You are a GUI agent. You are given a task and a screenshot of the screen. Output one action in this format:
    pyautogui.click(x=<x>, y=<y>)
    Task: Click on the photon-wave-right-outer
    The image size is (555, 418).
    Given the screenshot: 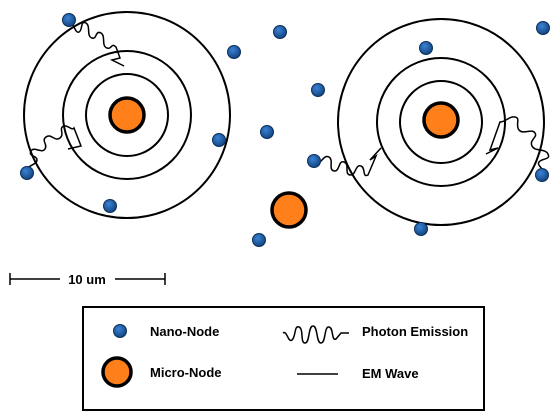 What is the action you would take?
    pyautogui.click(x=517, y=145)
    